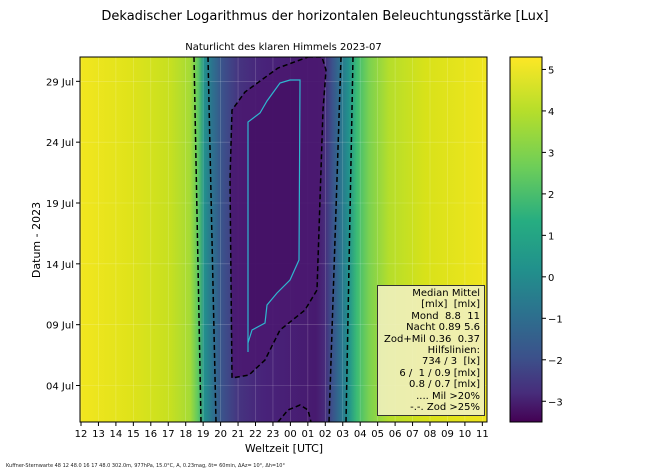  What do you see at coordinates (412, 434) in the screenshot?
I see `x-tick-label: 07` at bounding box center [412, 434].